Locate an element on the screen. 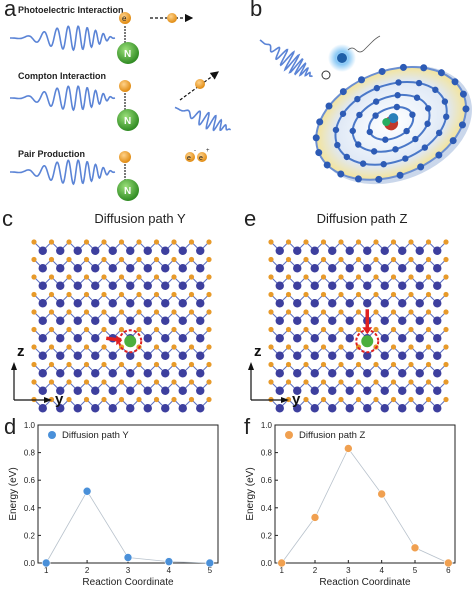 The height and width of the screenshot is (590, 474). y-tick-label: 0.6 is located at coordinates (267, 480).